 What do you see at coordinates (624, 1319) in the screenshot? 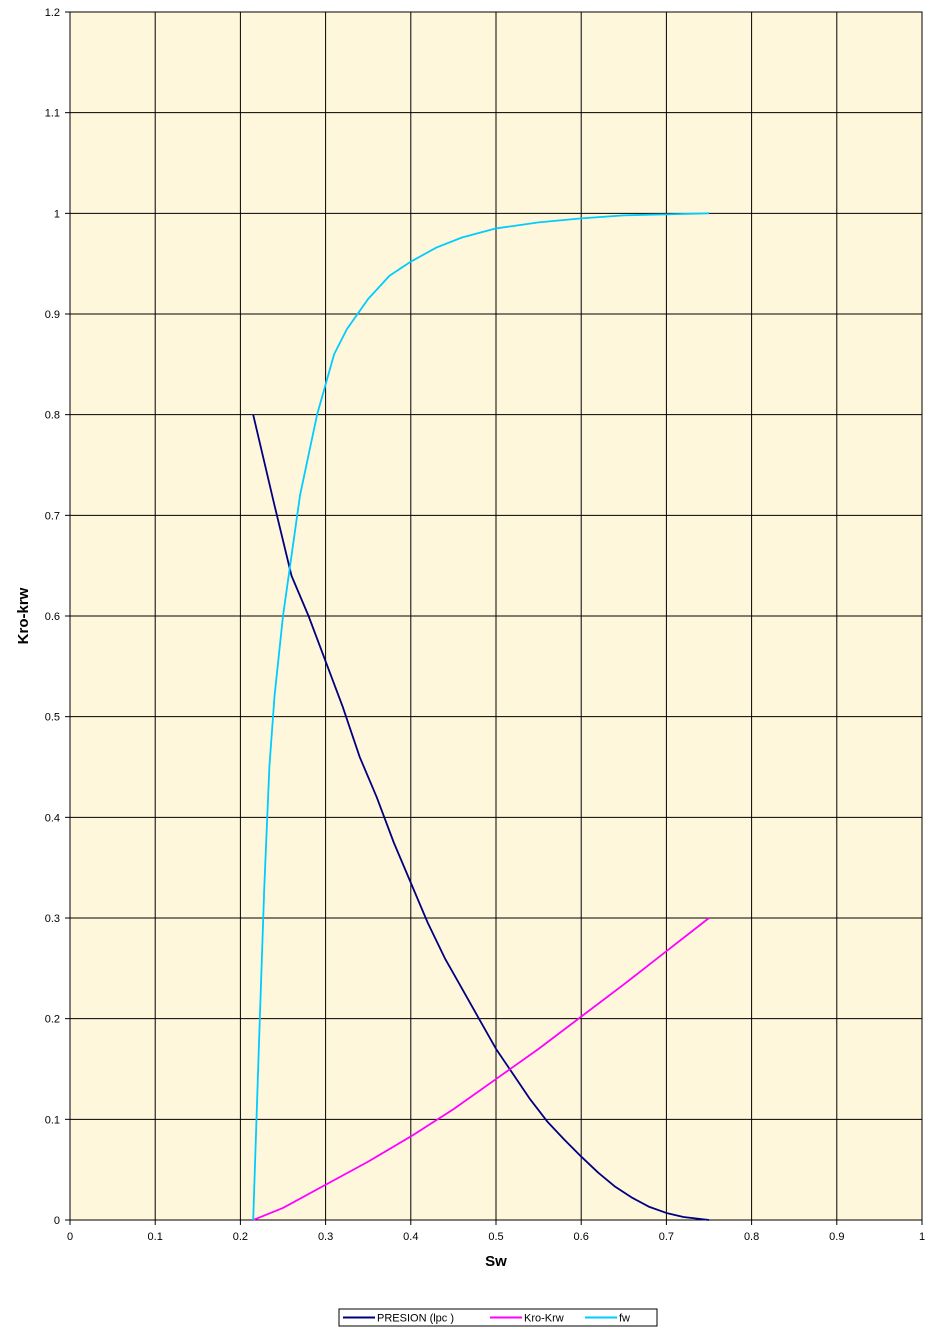
I see `legend-label-2: fw` at bounding box center [624, 1319].